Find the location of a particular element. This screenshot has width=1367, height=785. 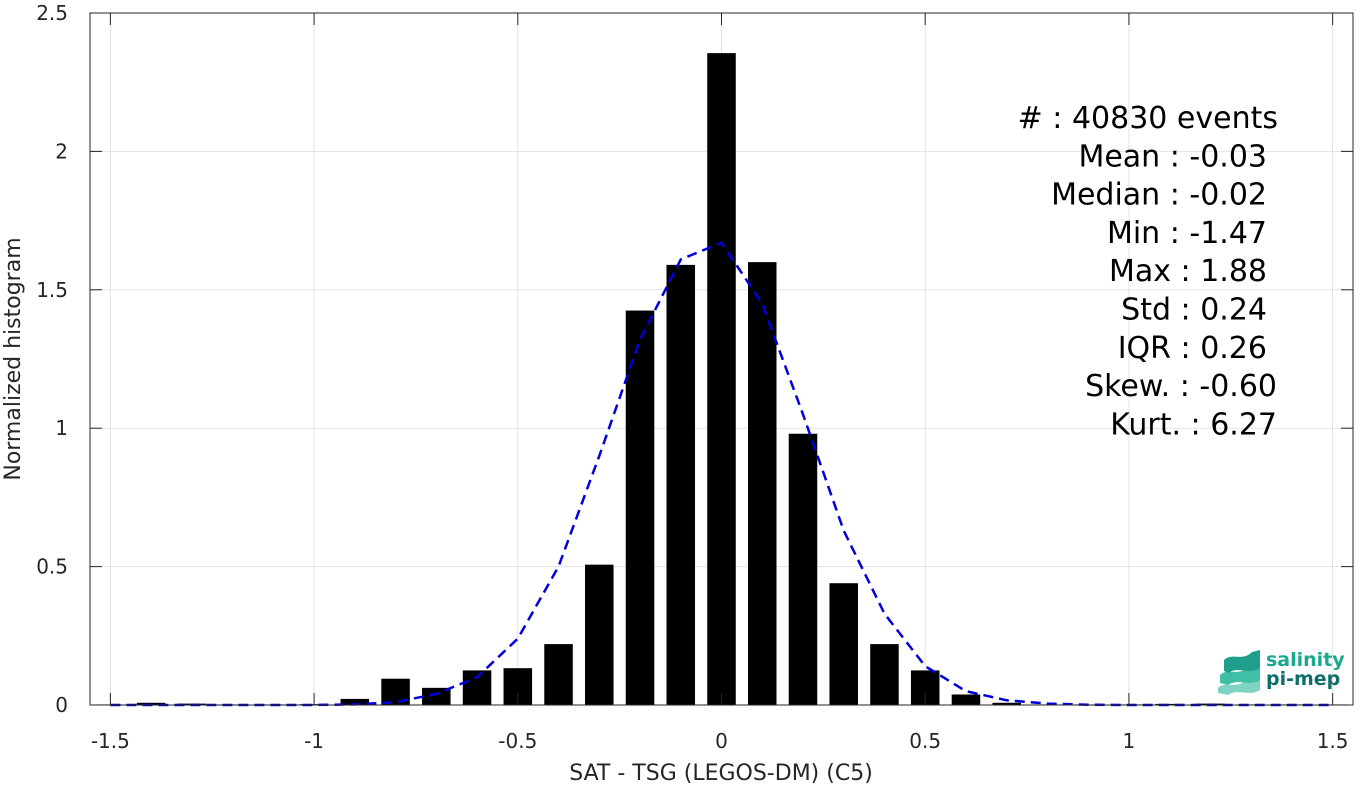

stat-line: Median : -0.02 is located at coordinates (1159, 195).